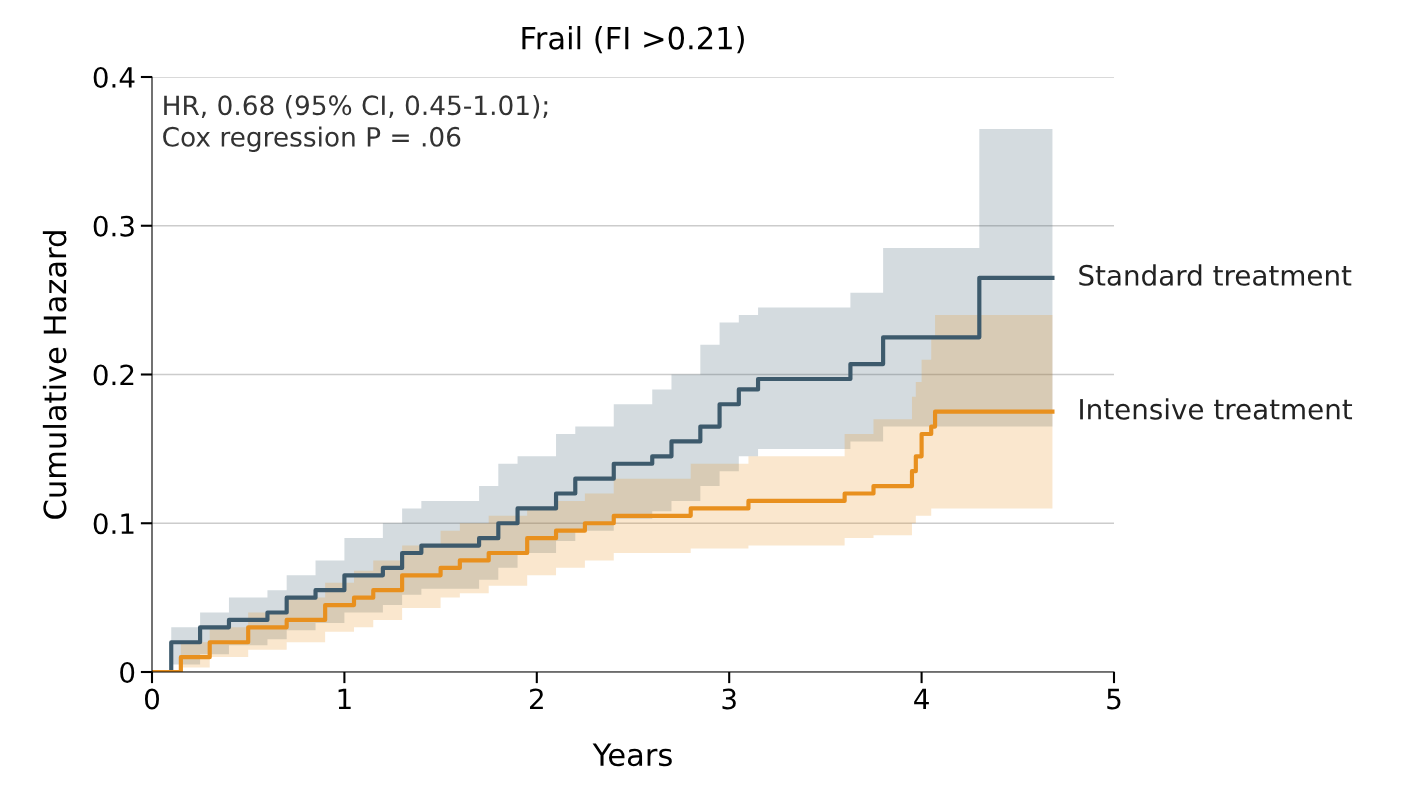 The height and width of the screenshot is (801, 1414). I want to click on series-label: Standard treatment, so click(1215, 275).